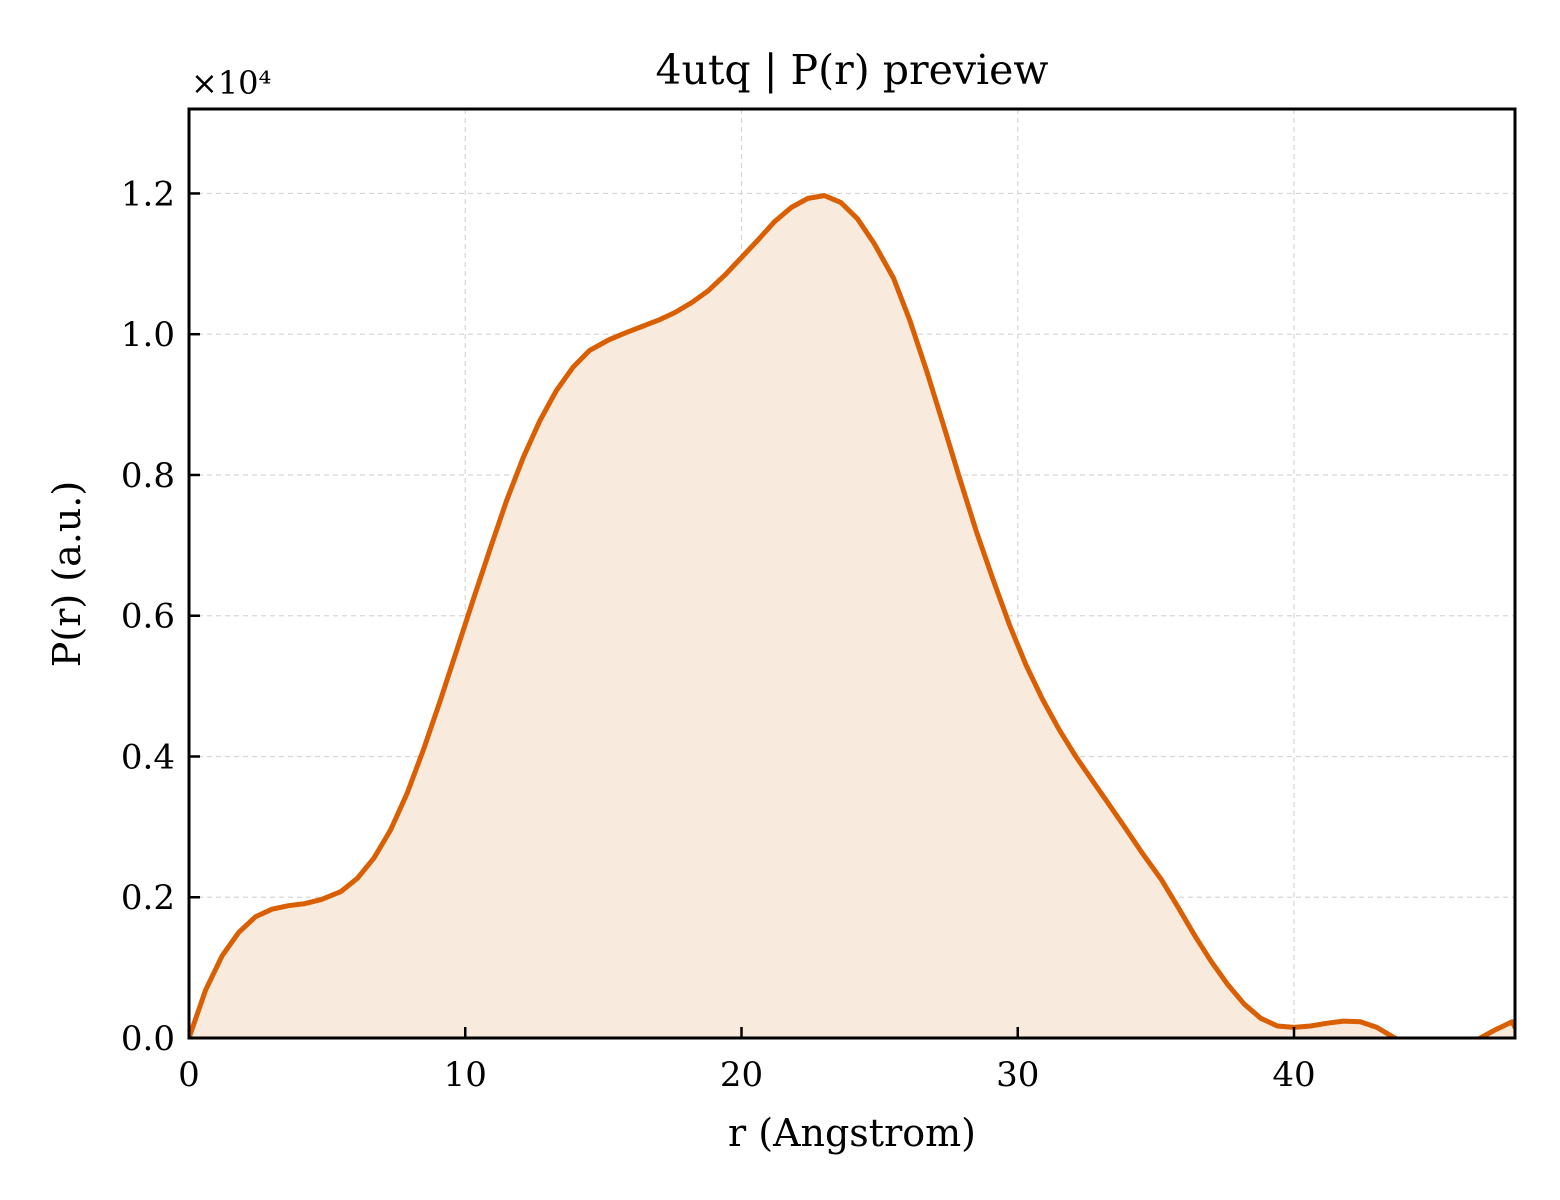  What do you see at coordinates (148, 476) in the screenshot?
I see `y-tick-label: 0.8` at bounding box center [148, 476].